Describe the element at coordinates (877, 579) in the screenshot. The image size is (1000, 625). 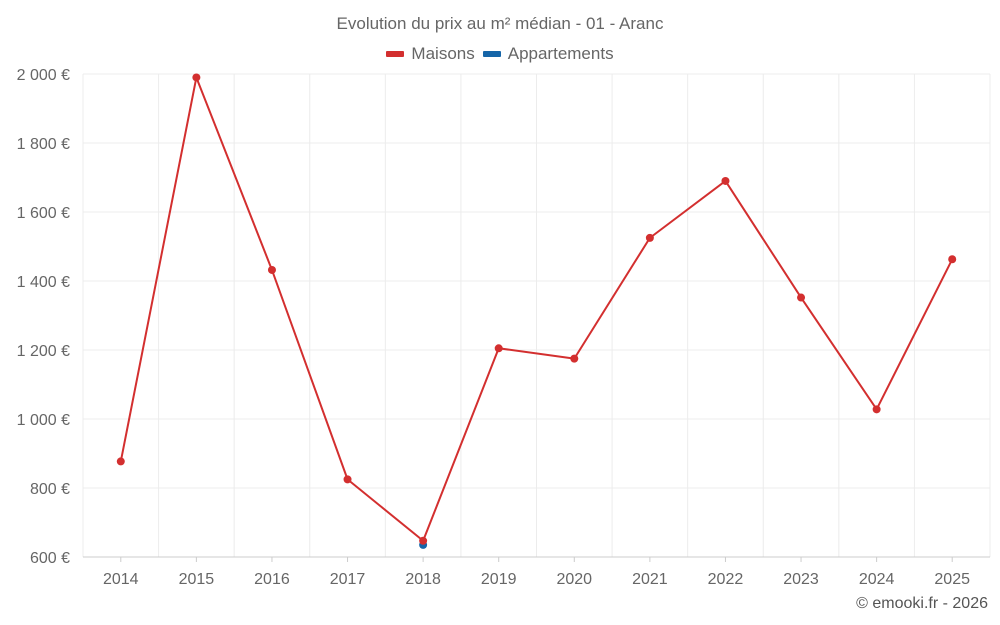
I see `x-tick-label: 2024` at that location.